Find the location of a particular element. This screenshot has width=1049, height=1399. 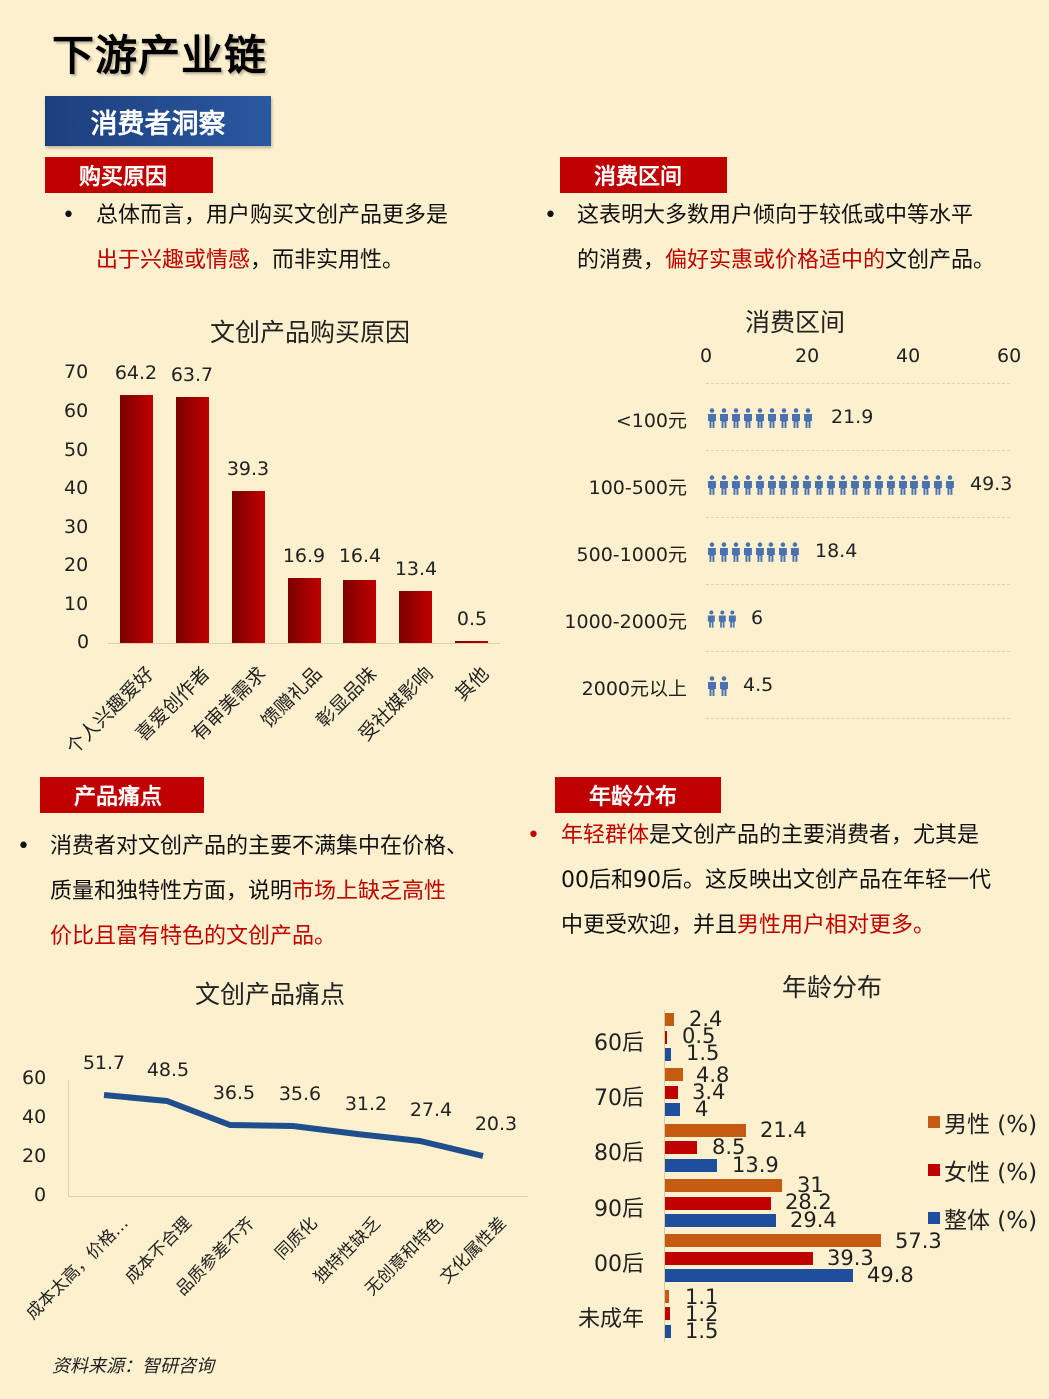

category-label: <100元 is located at coordinates (651, 421).